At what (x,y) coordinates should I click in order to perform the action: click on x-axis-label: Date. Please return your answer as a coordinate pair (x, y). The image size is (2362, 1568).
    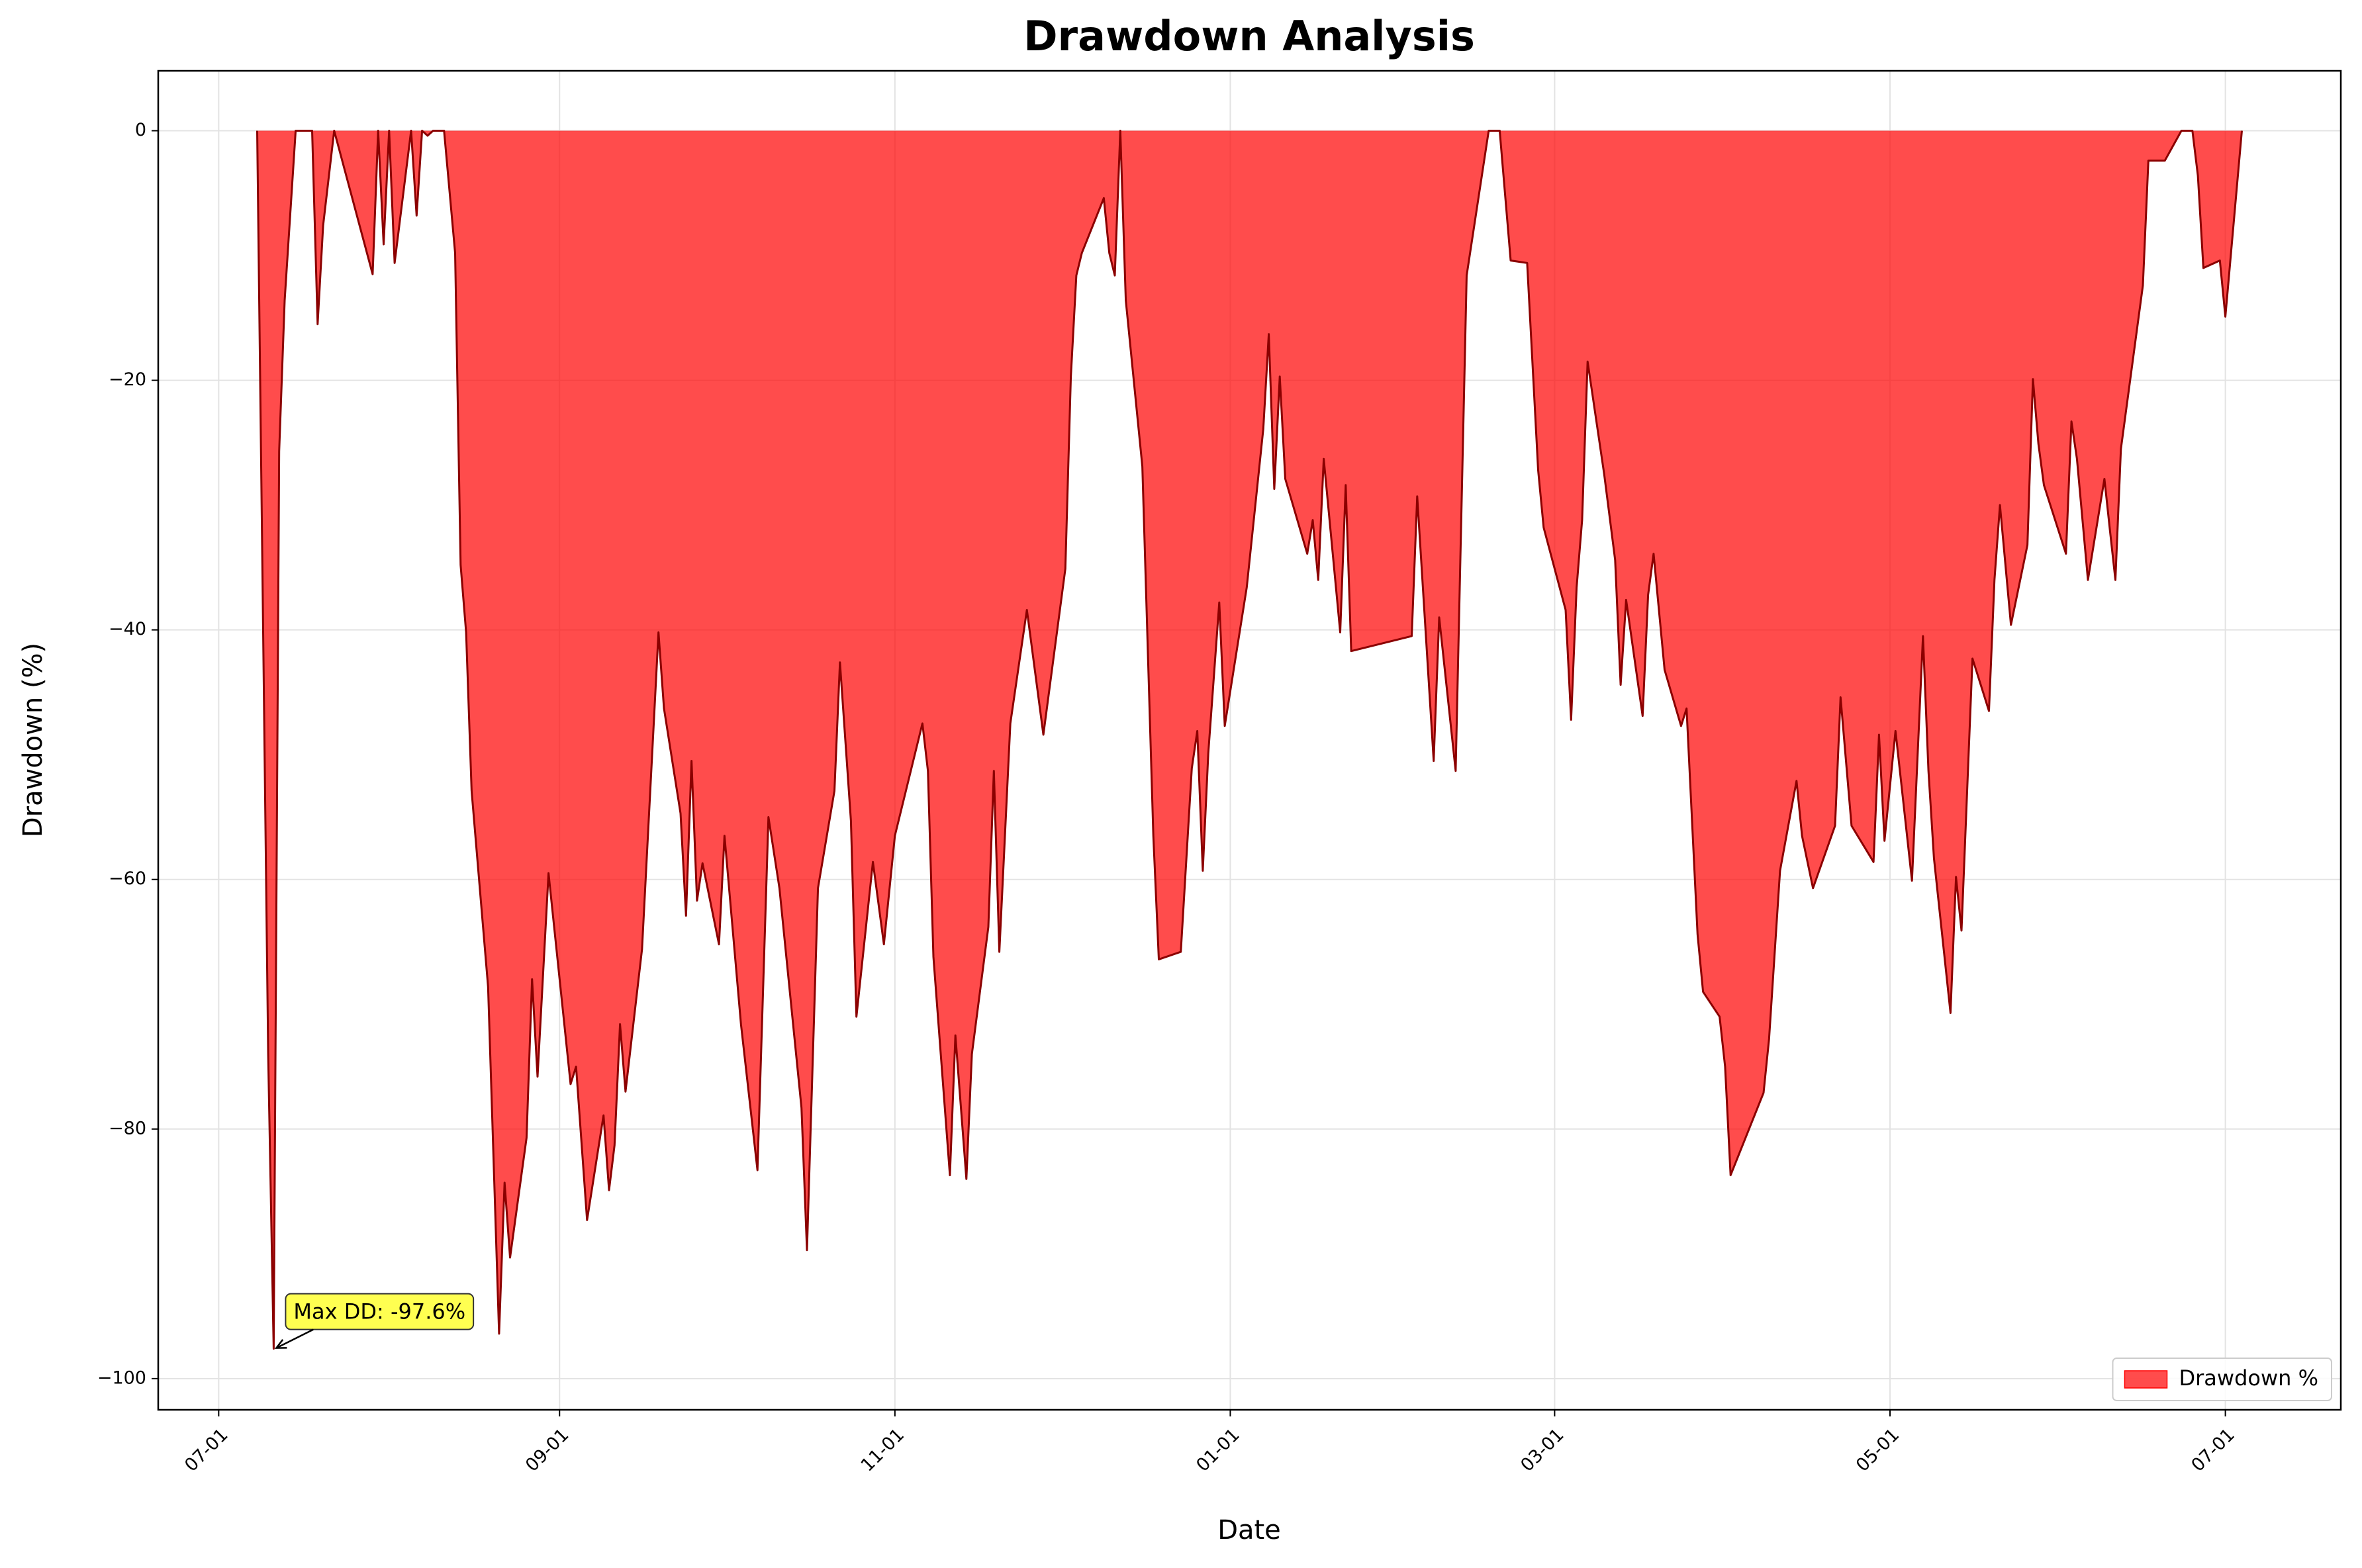
    Looking at the image, I should click on (1249, 1530).